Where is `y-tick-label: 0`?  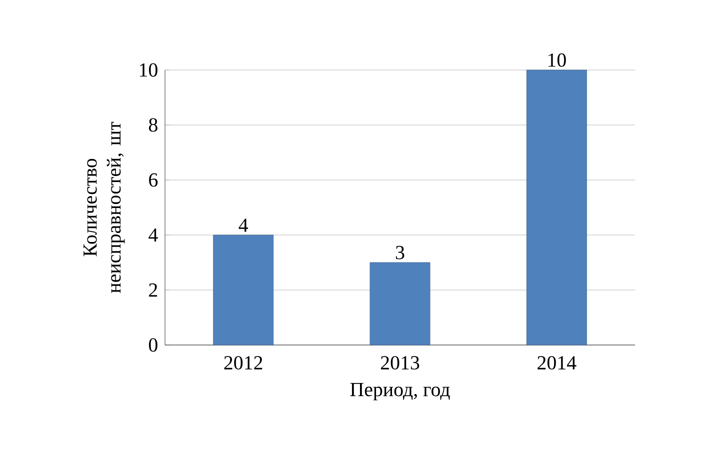
y-tick-label: 0 is located at coordinates (153, 345).